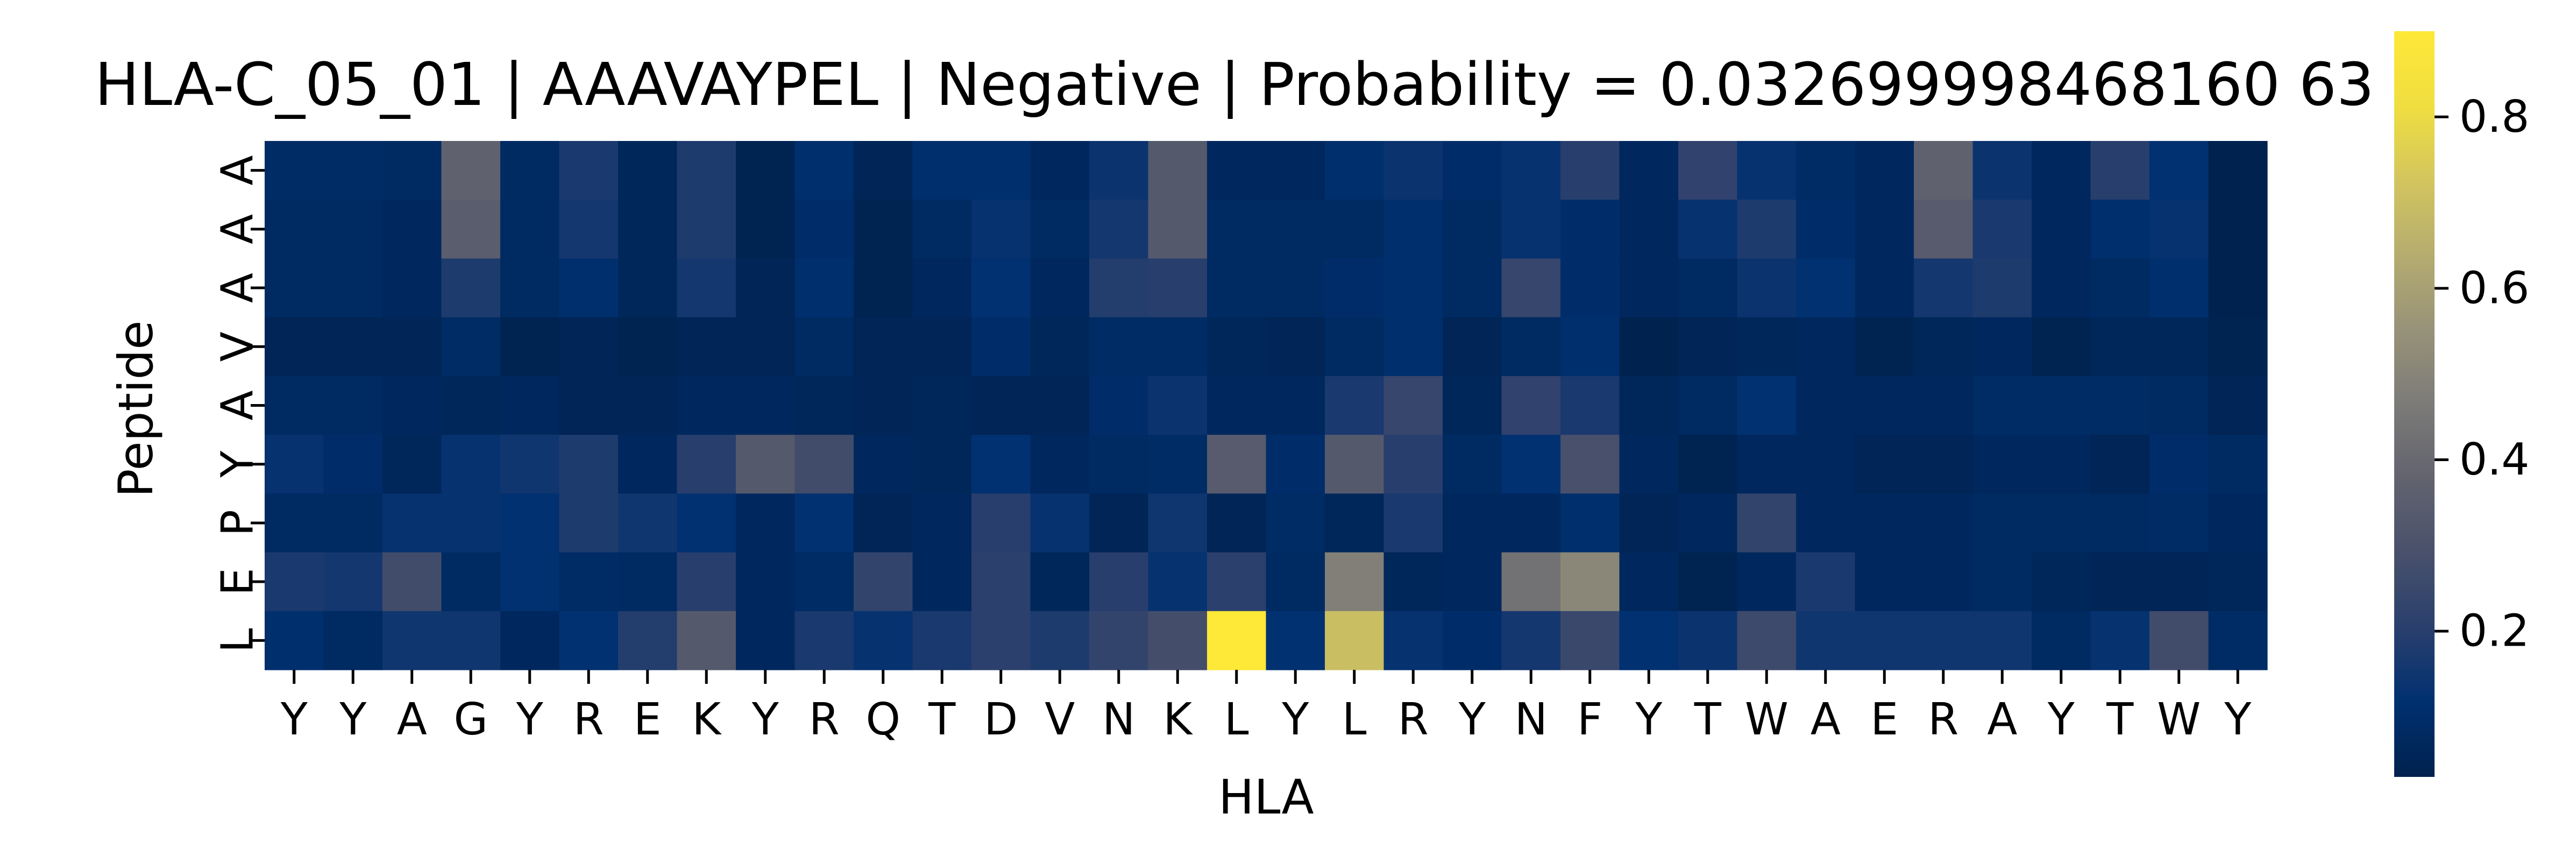  Describe the element at coordinates (2414, 404) in the screenshot. I see `colorbar` at that location.